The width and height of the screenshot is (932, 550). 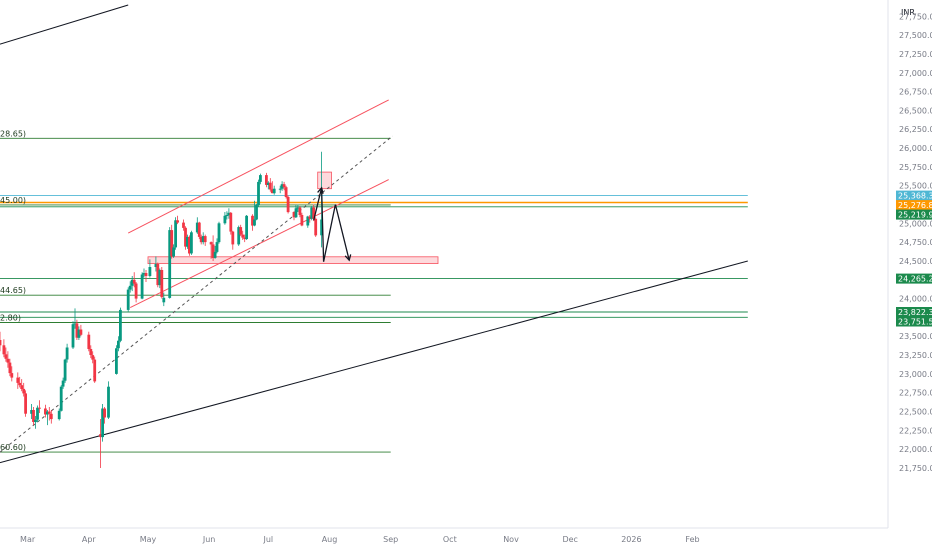 What do you see at coordinates (13, 290) in the screenshot?
I see `level-label: 44.65)` at bounding box center [13, 290].